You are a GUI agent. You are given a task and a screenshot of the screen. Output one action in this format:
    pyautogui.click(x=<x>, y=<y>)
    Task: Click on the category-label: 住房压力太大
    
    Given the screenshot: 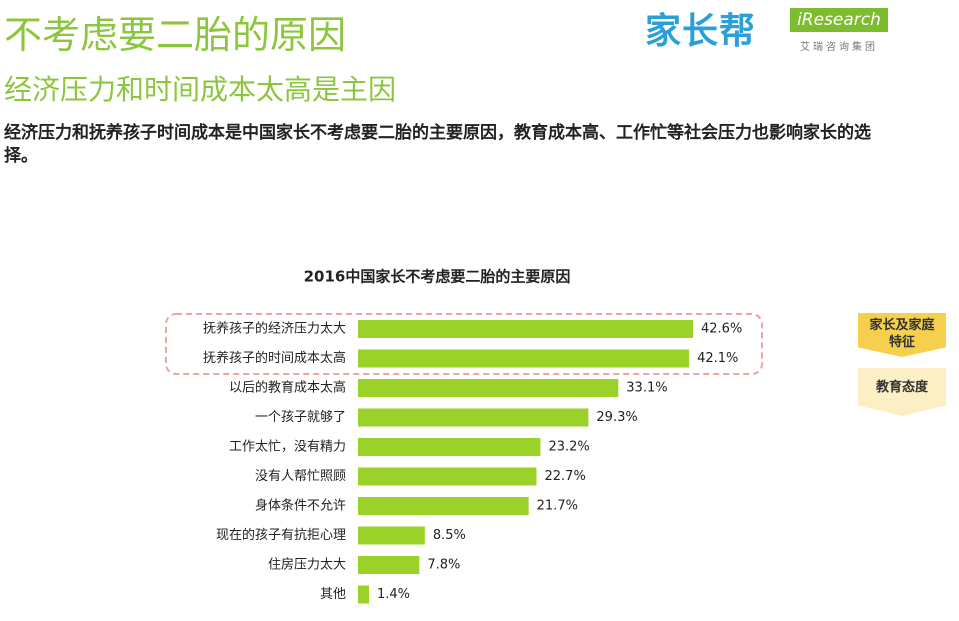 What is the action you would take?
    pyautogui.click(x=307, y=565)
    